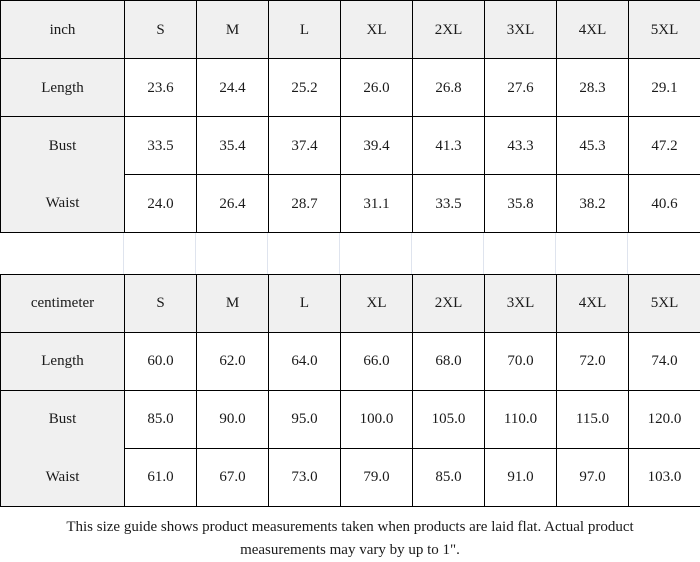  Describe the element at coordinates (304, 145) in the screenshot. I see `measure-cell: 37.4` at that location.